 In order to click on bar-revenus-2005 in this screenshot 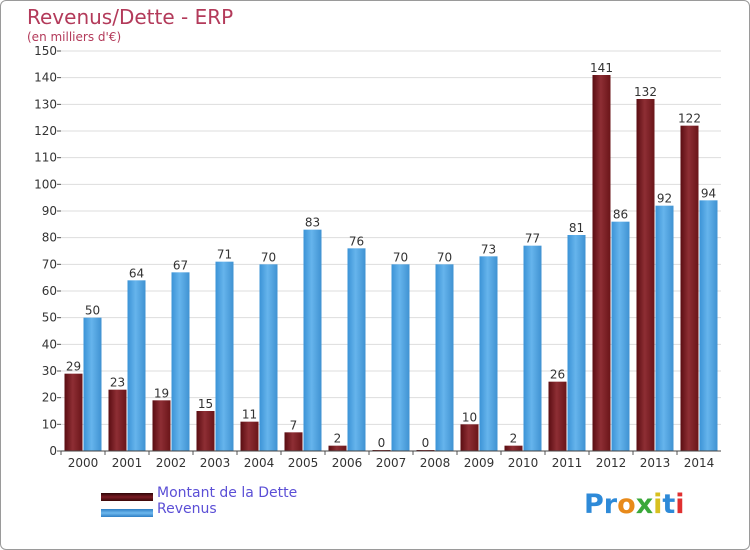, I will do `click(312, 340)`.